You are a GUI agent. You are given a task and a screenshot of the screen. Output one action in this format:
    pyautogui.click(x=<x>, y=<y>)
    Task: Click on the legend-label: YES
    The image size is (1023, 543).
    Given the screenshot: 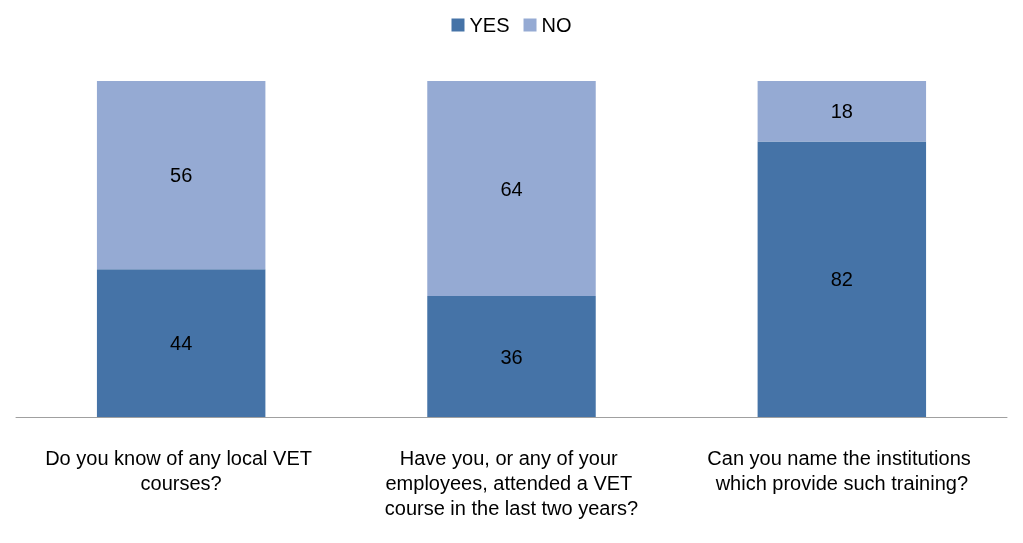 What is the action you would take?
    pyautogui.click(x=489, y=25)
    